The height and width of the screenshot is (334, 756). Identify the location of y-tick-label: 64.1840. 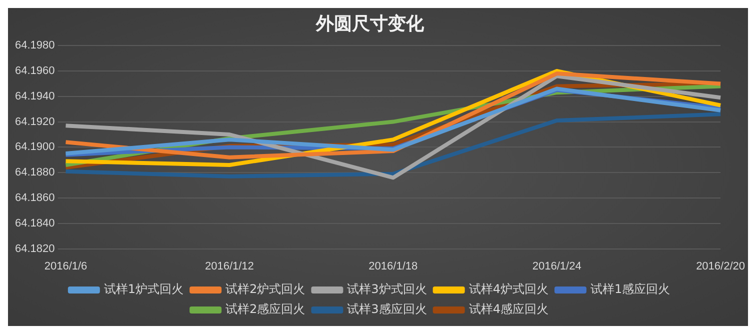
(34, 223).